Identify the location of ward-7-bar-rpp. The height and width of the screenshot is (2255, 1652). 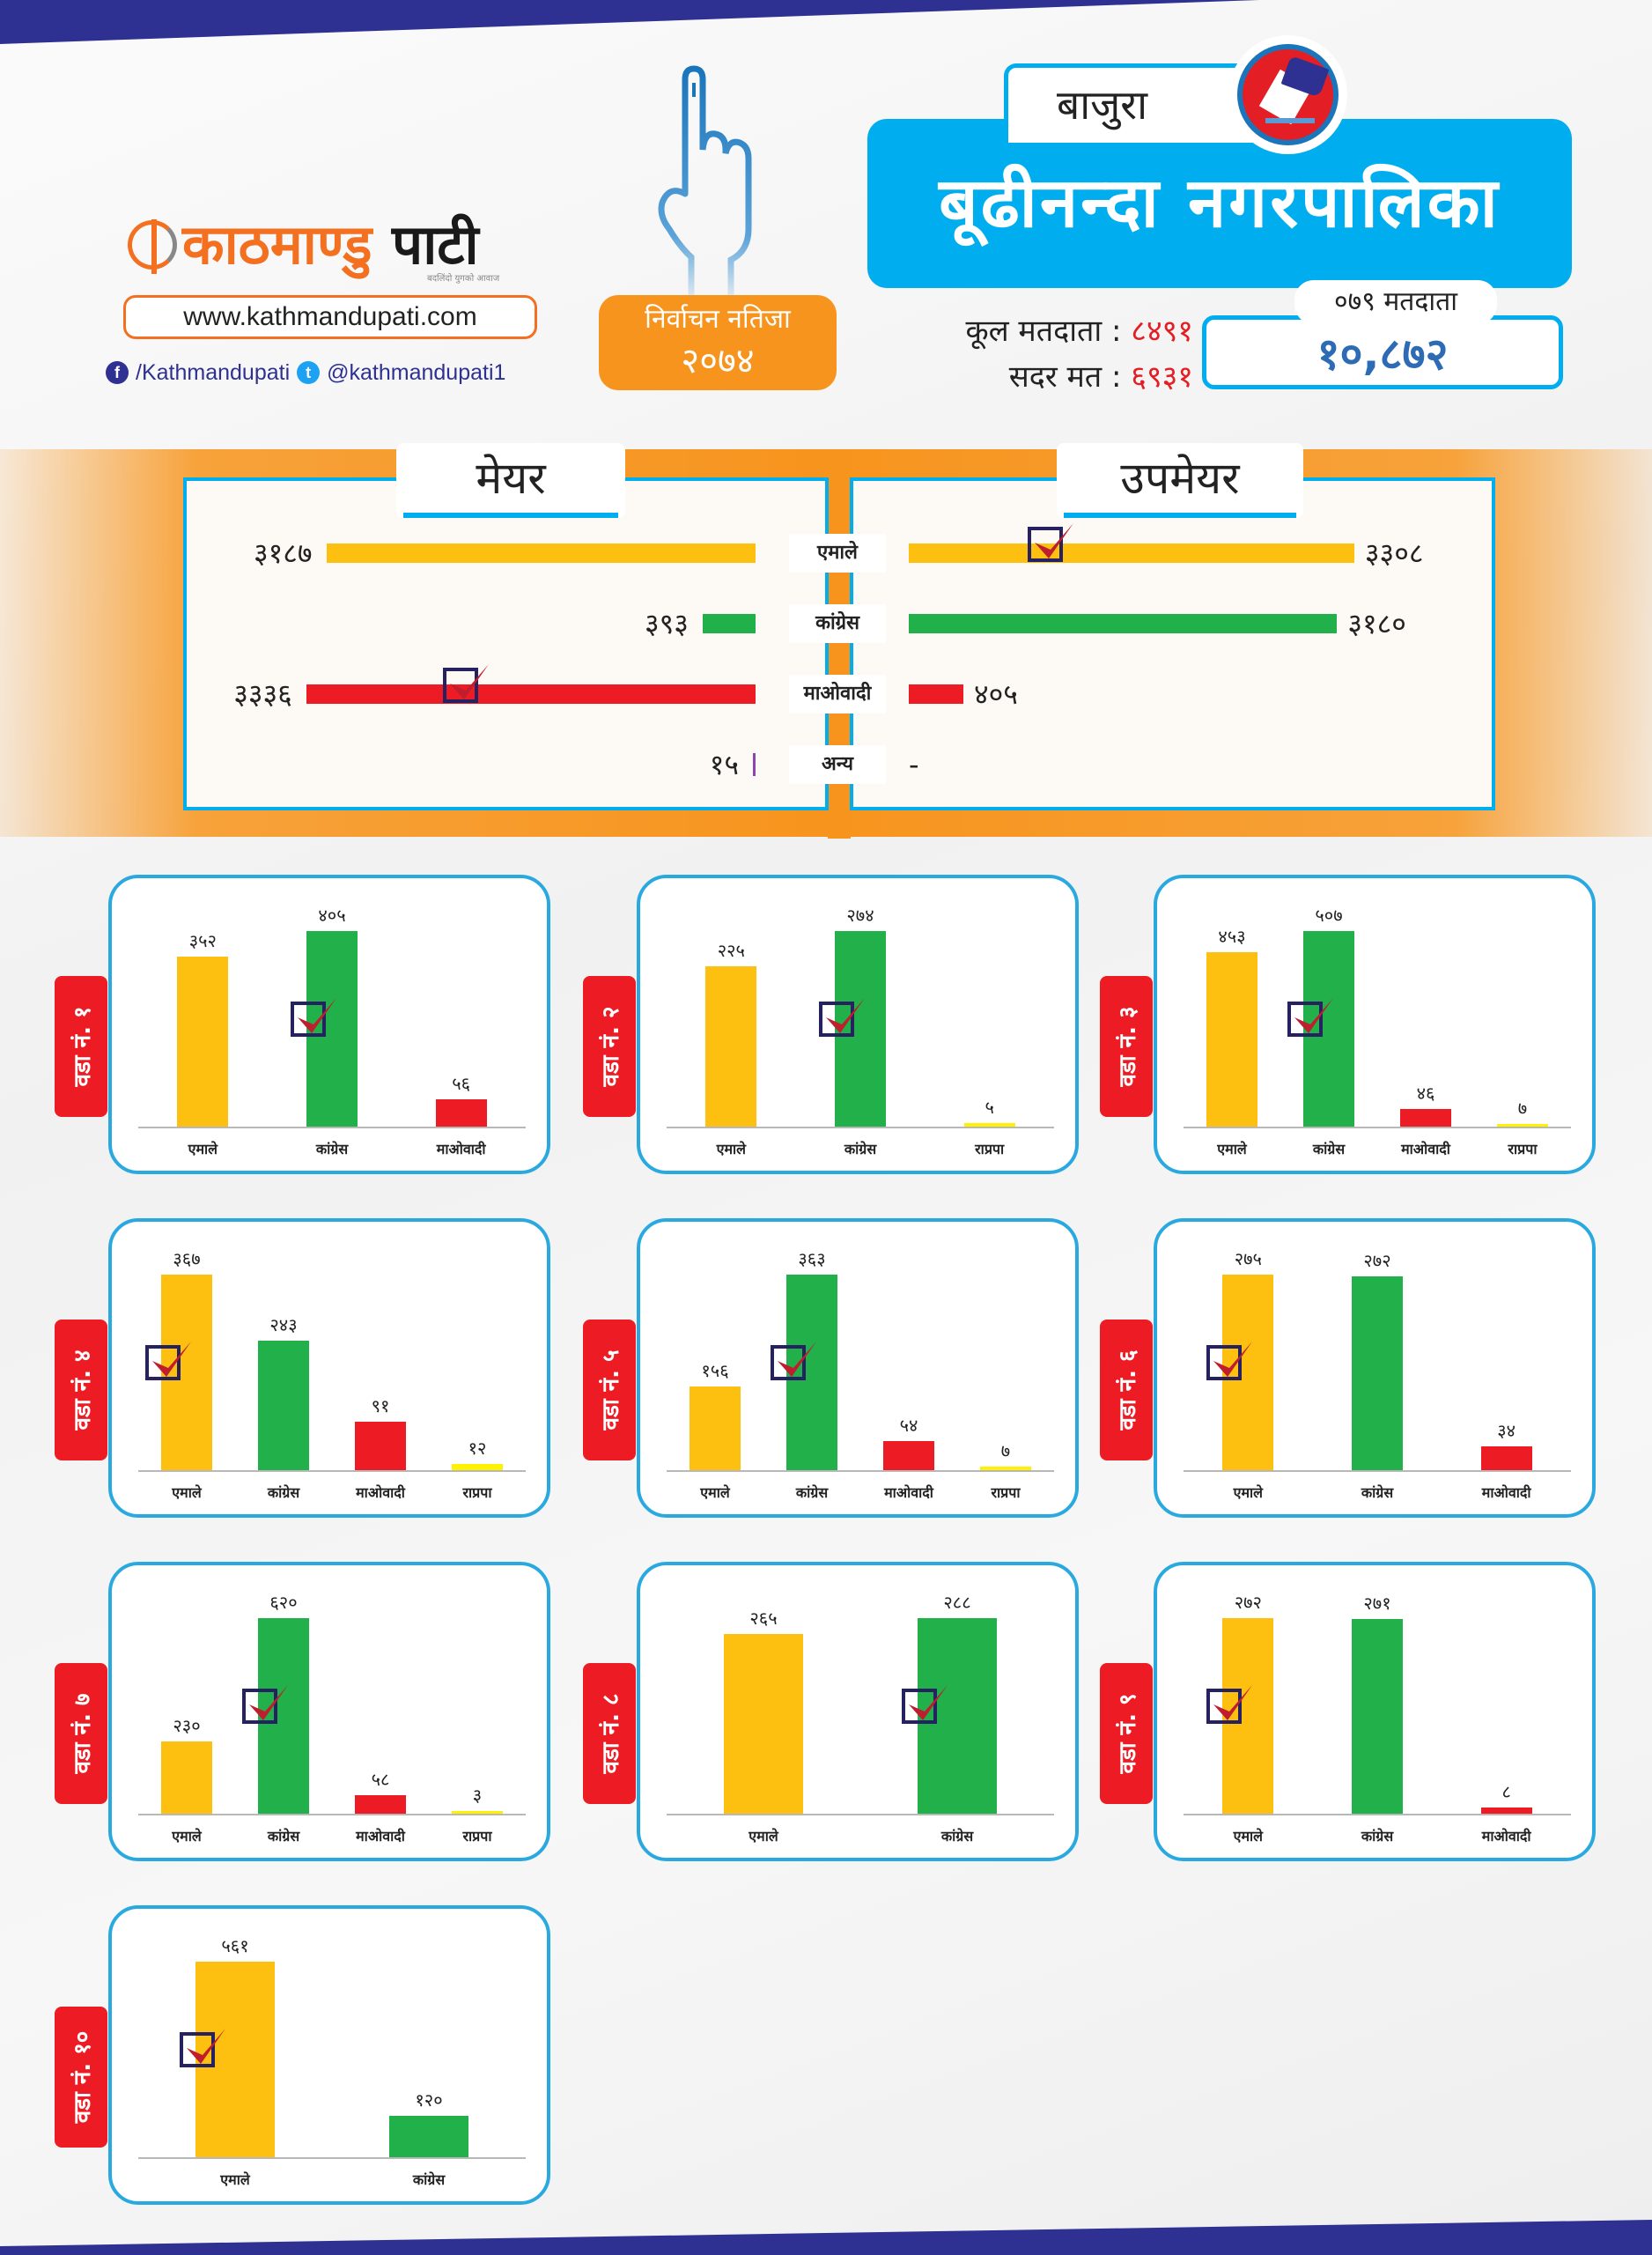
(478, 1812).